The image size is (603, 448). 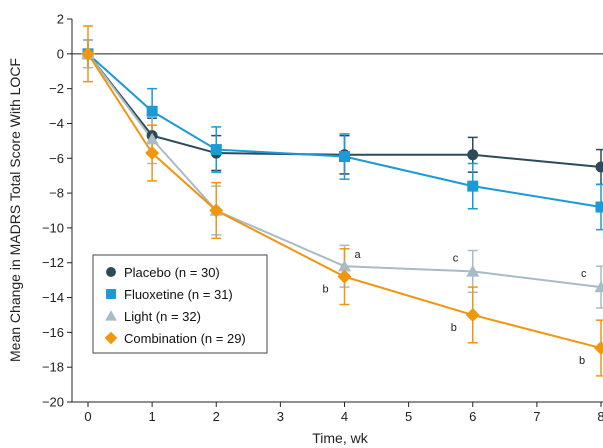 What do you see at coordinates (344, 416) in the screenshot?
I see `x-tick-label: 4` at bounding box center [344, 416].